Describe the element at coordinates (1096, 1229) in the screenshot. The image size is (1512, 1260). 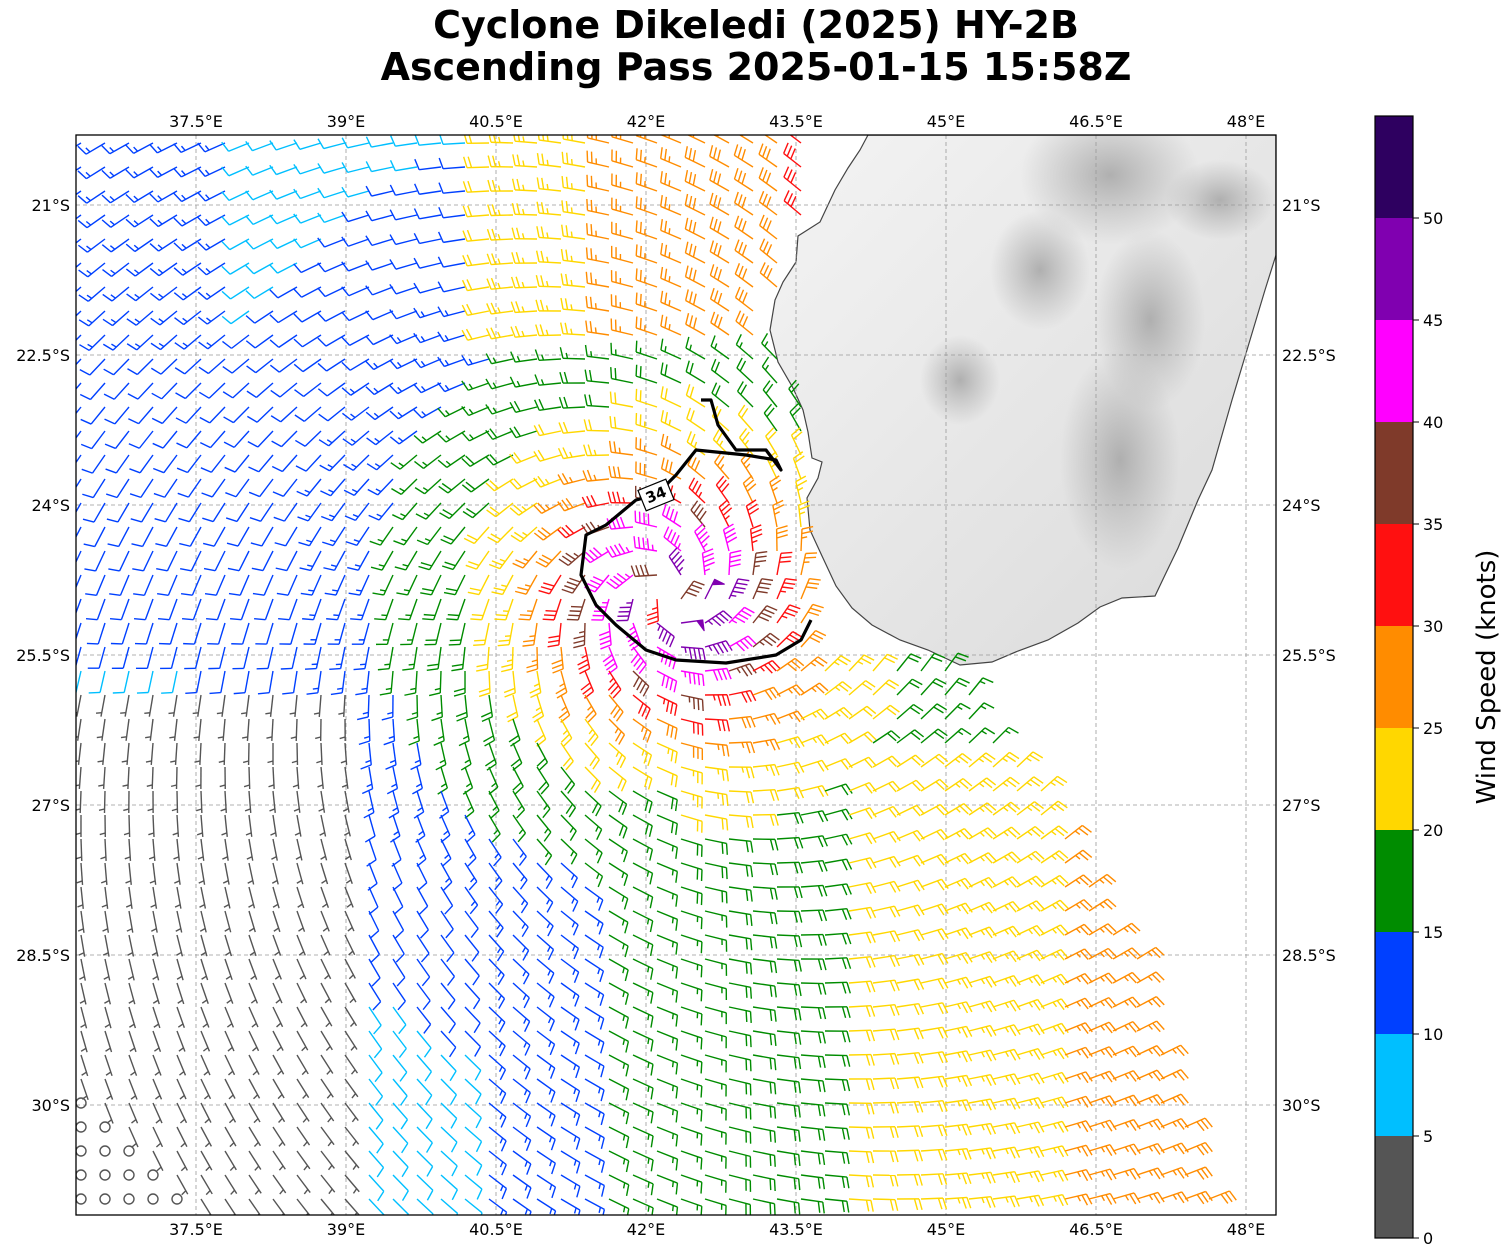
I see `lon-label-bottom: 46.5°E` at that location.